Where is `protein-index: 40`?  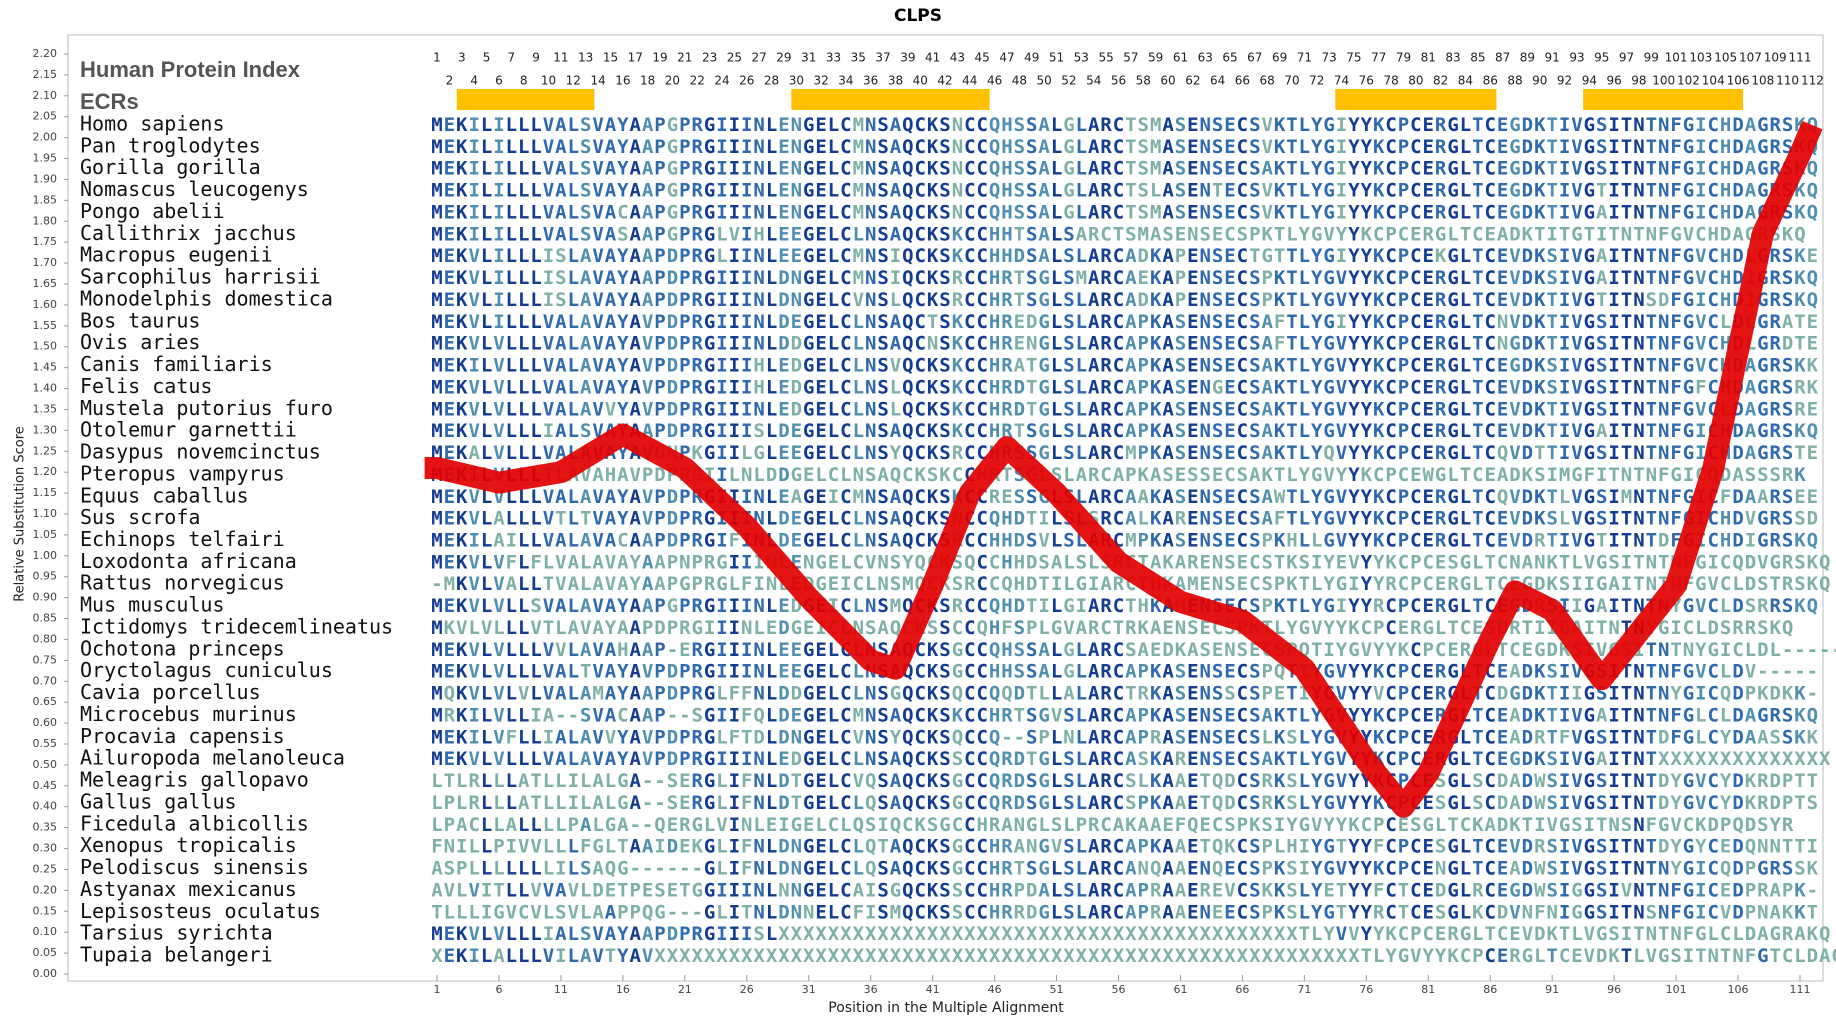 protein-index: 40 is located at coordinates (920, 81).